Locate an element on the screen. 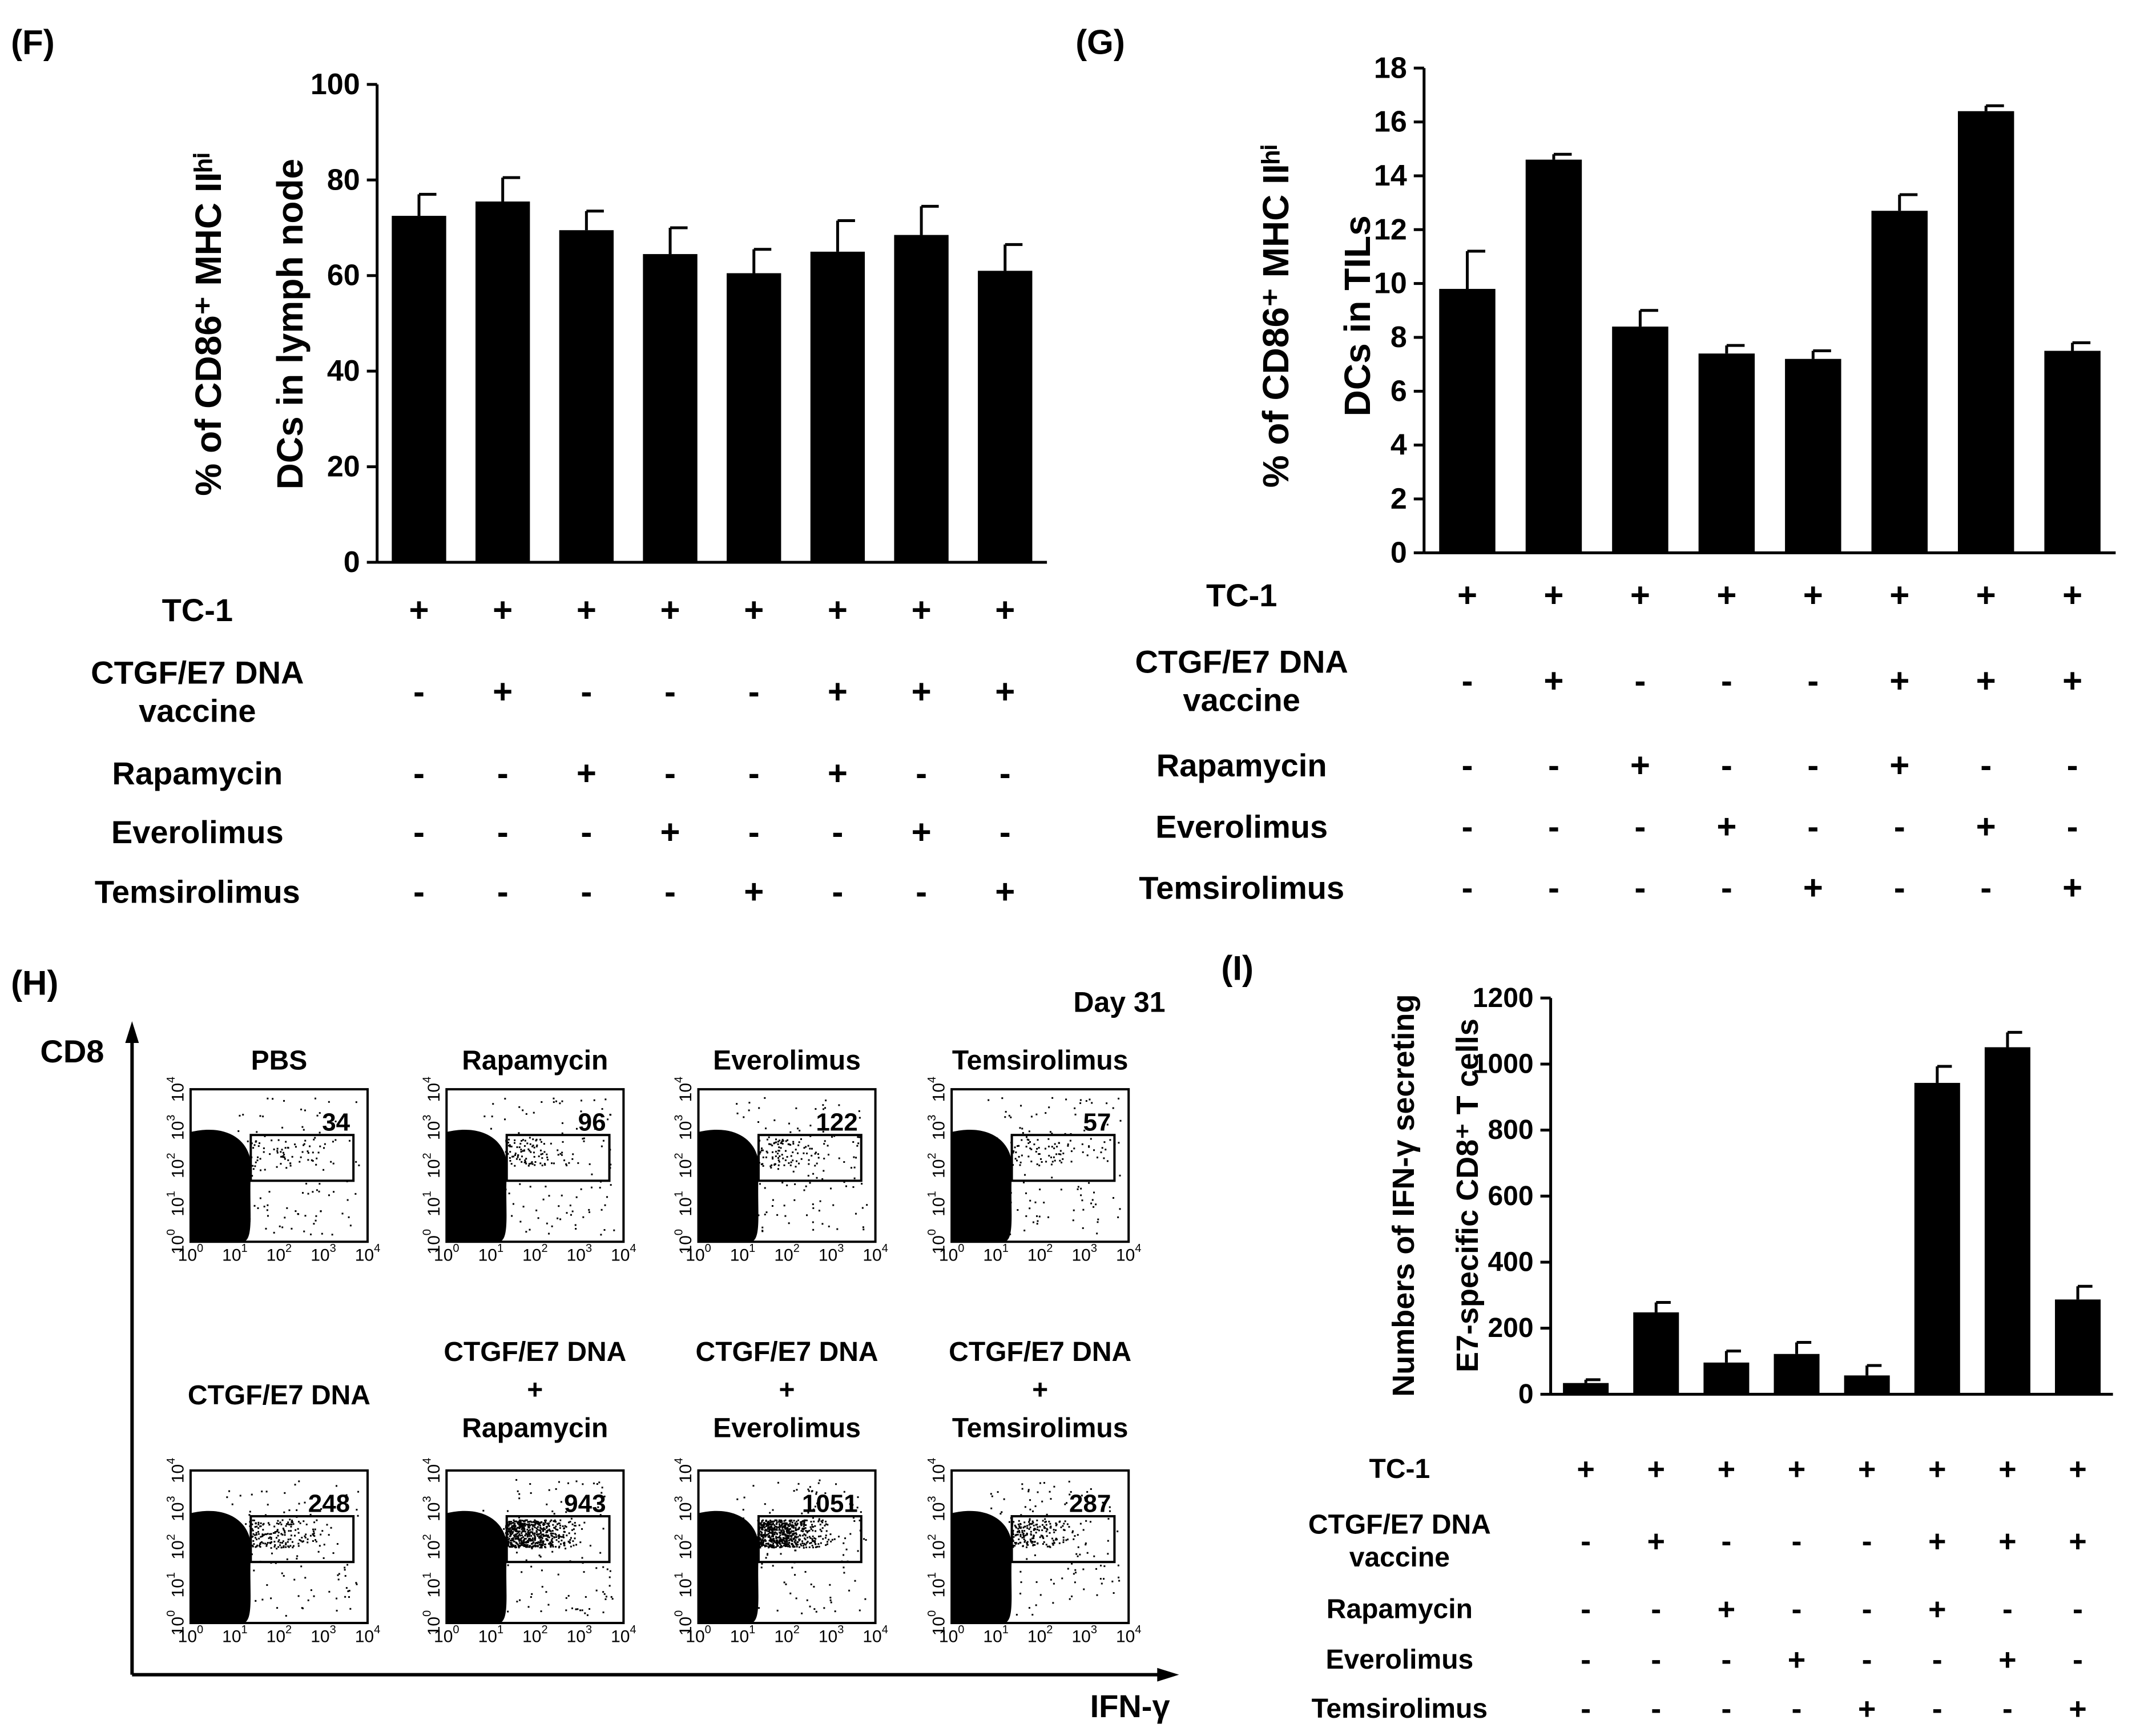 The width and height of the screenshot is (2132, 1736). plus-sign: + is located at coordinates (1727, 1609).